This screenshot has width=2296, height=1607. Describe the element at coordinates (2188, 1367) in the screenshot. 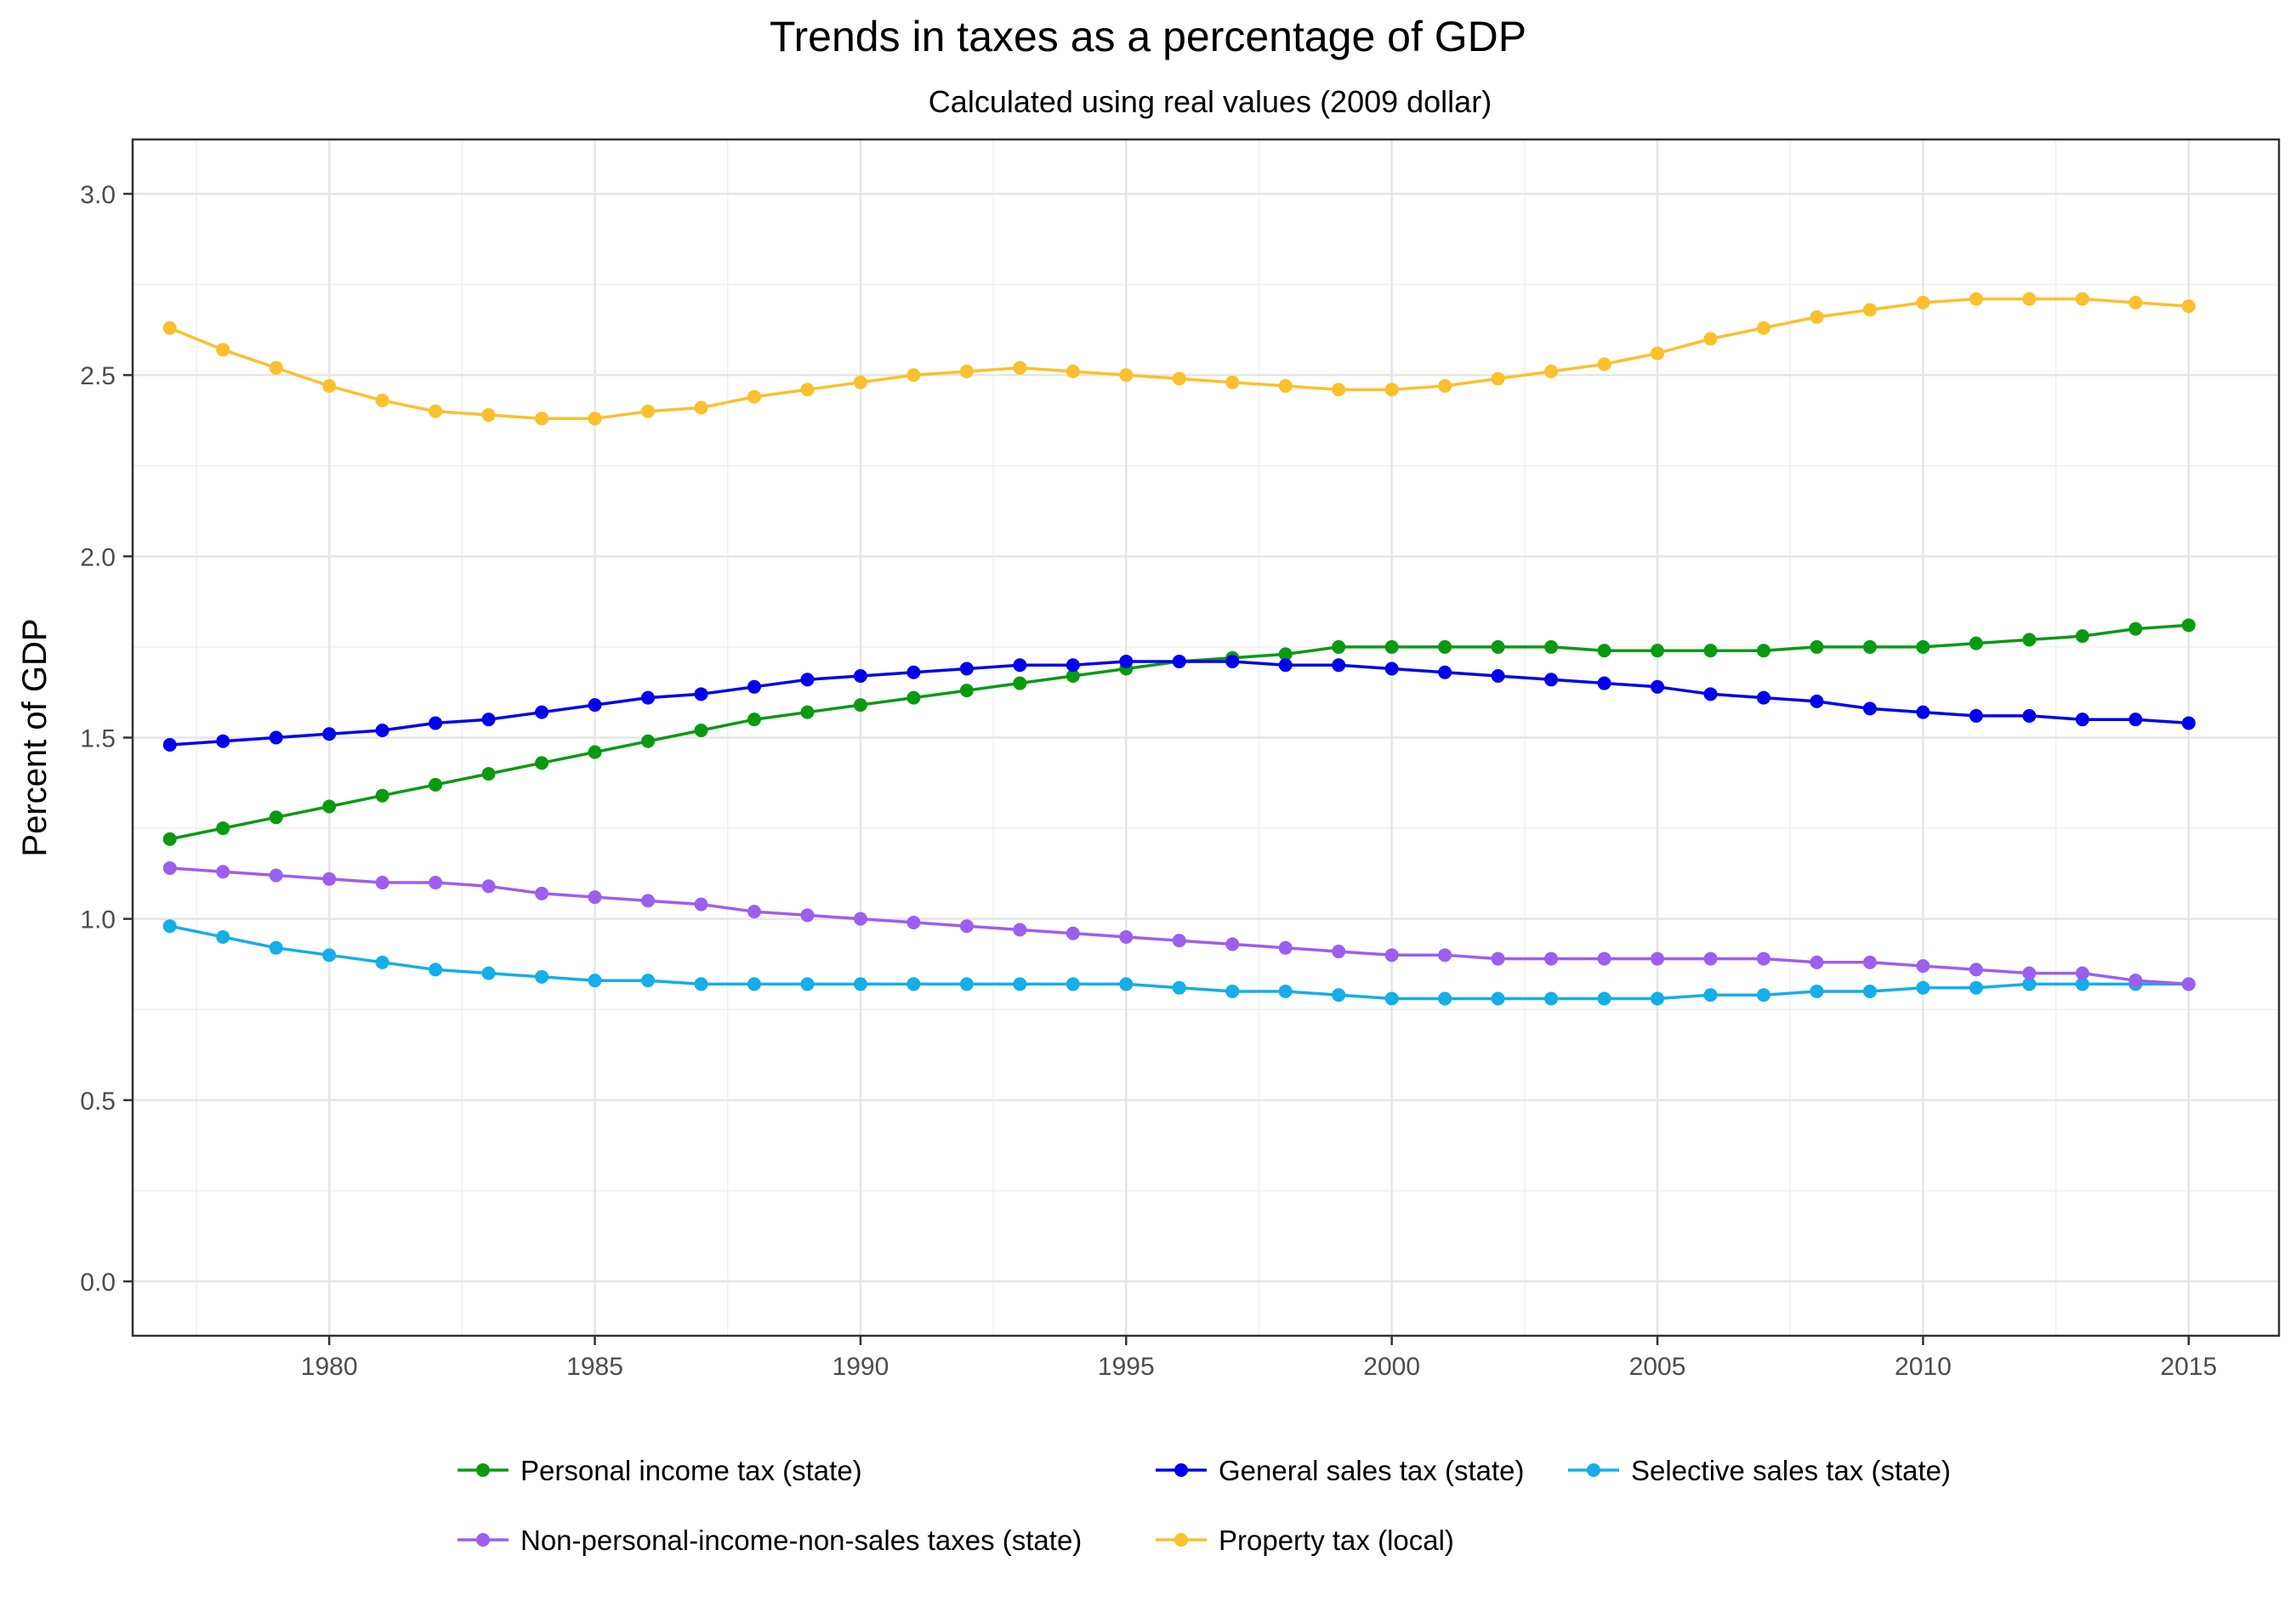

I see `x-tick-label: 2015` at that location.